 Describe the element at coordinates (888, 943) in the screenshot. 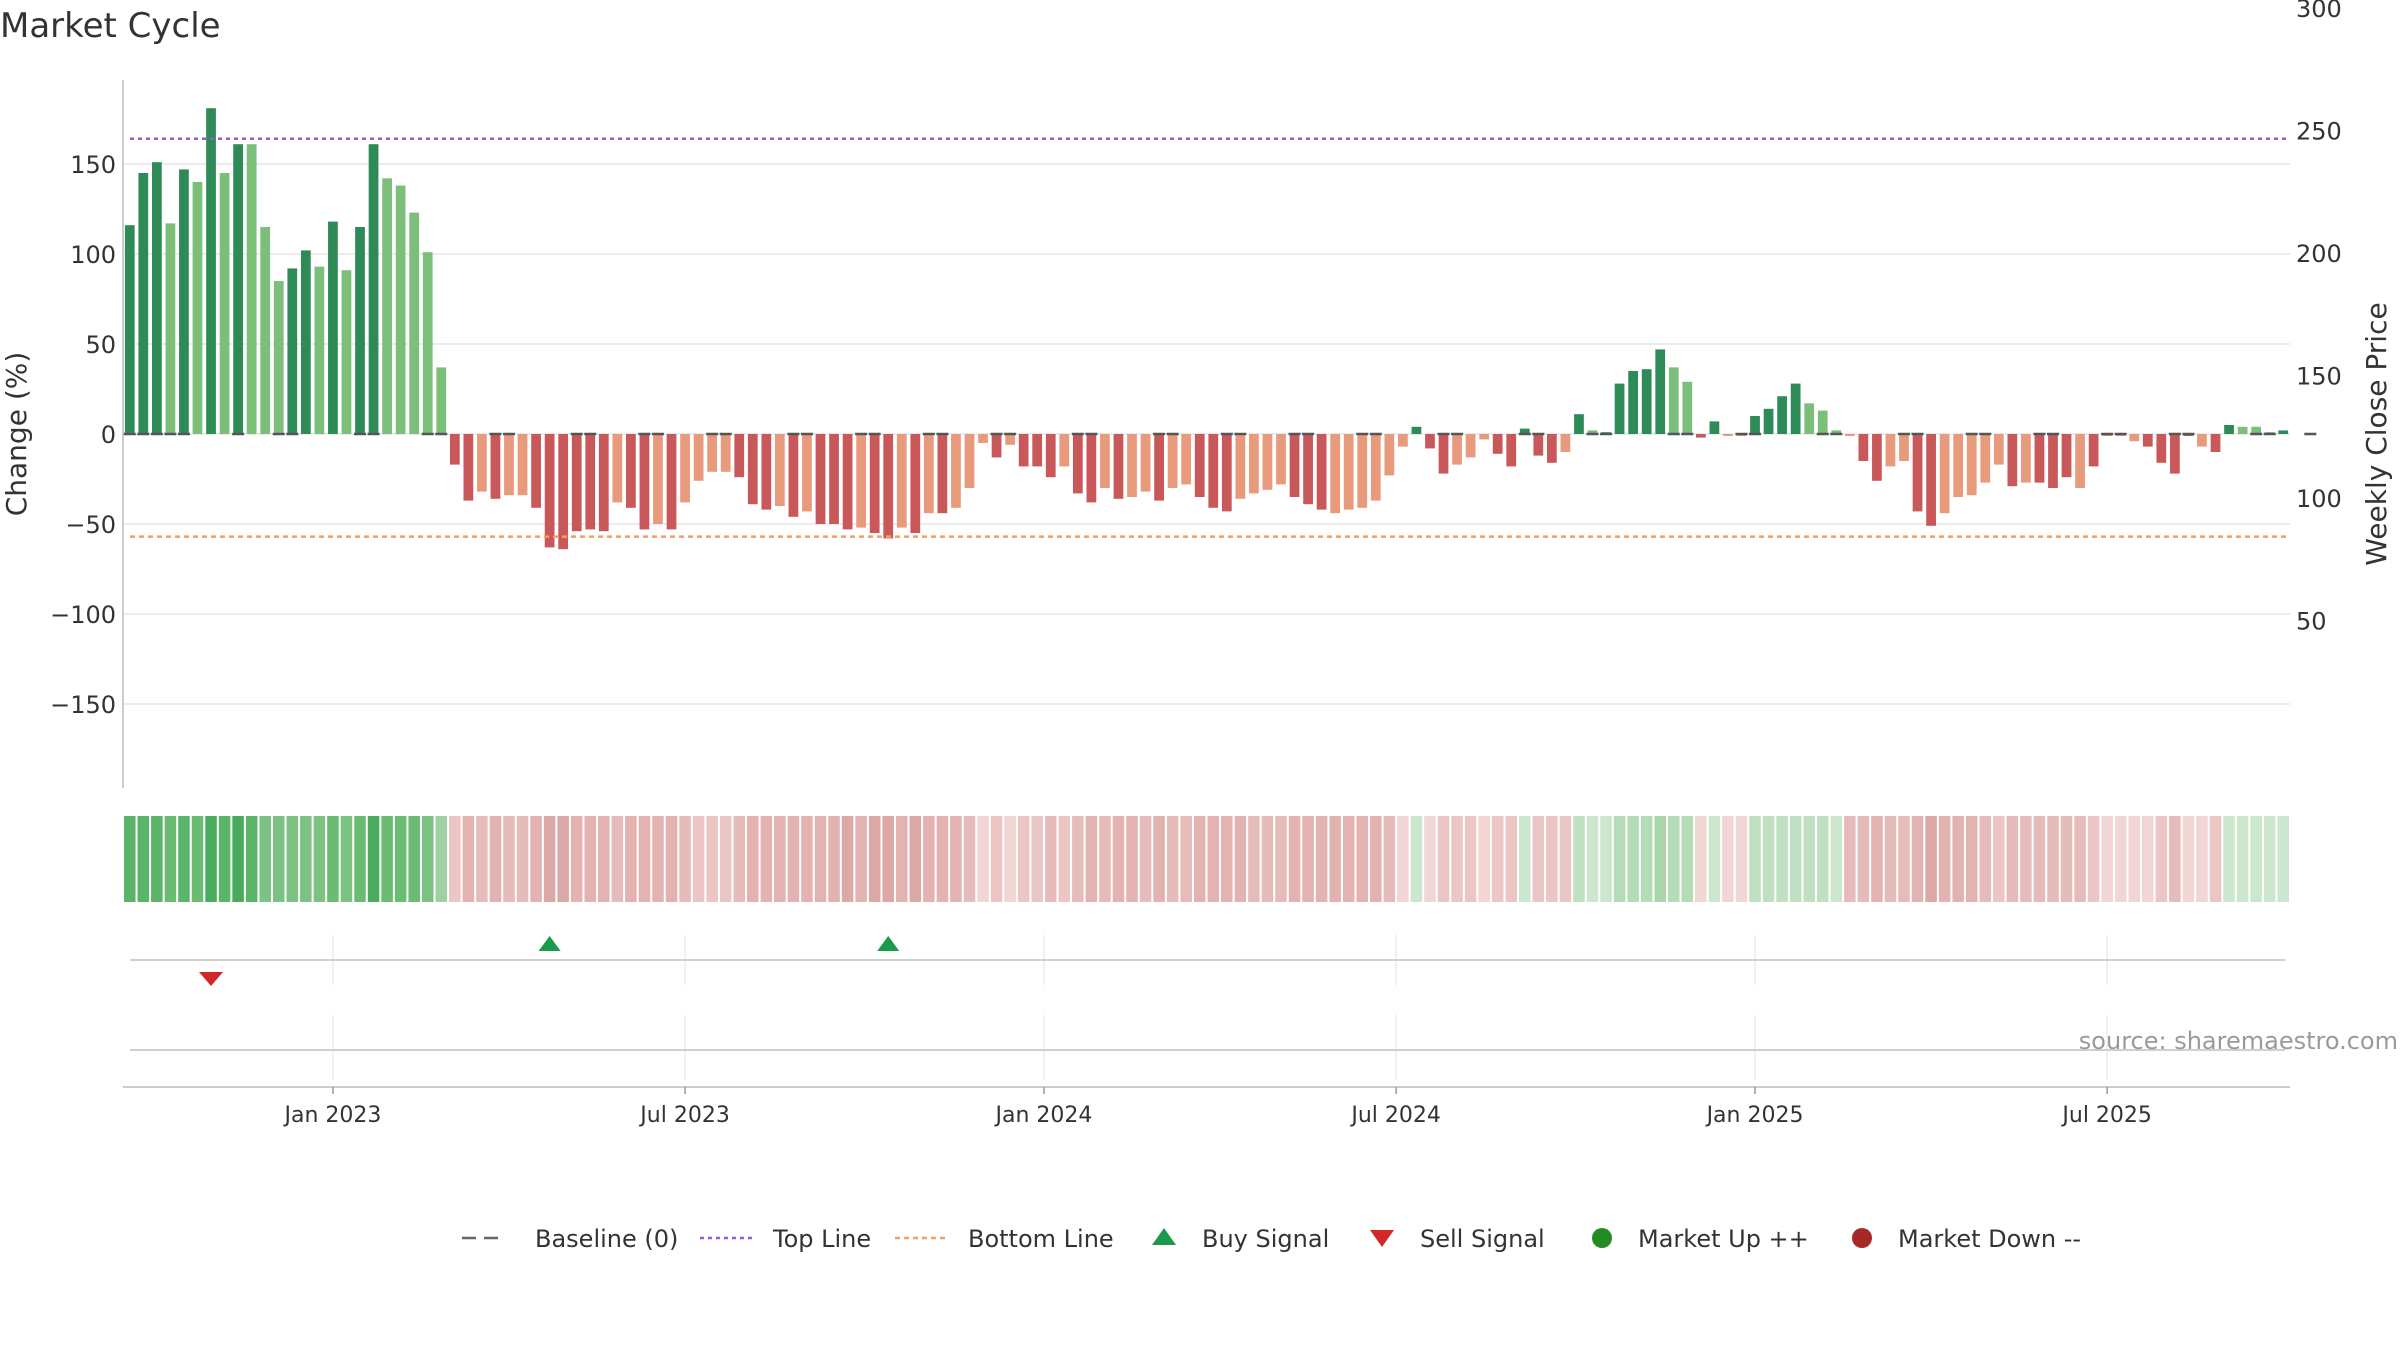

I see `buy-signal-marker` at that location.